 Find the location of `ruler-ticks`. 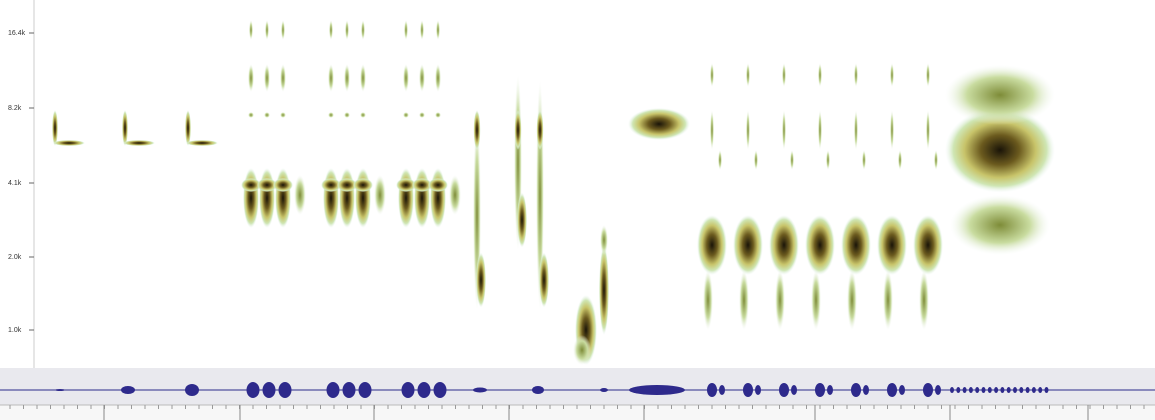

ruler-ticks is located at coordinates (577, 412).